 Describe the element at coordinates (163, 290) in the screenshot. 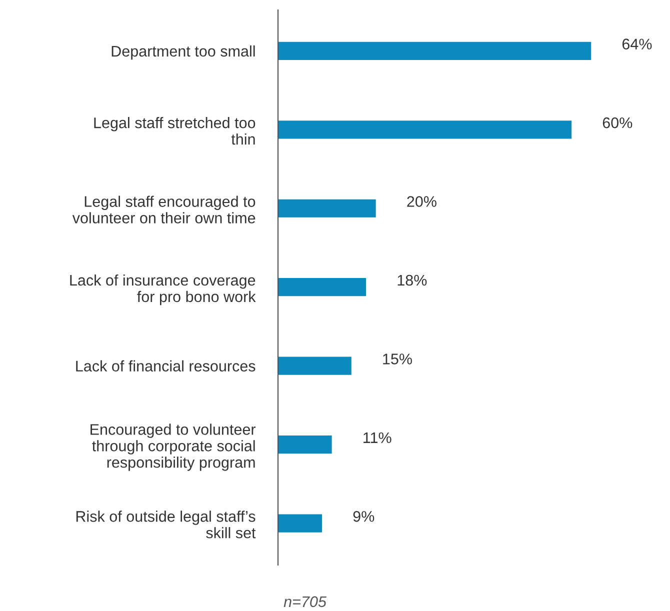

I see `y-tick-label: Lack of insurance coverage for pro bono work` at that location.